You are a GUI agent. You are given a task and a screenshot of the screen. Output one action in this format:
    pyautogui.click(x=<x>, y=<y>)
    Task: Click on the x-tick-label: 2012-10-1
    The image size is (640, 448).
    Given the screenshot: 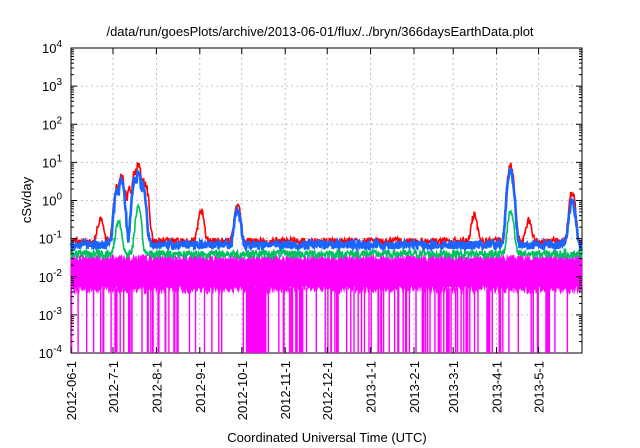 What is the action you would take?
    pyautogui.click(x=242, y=390)
    